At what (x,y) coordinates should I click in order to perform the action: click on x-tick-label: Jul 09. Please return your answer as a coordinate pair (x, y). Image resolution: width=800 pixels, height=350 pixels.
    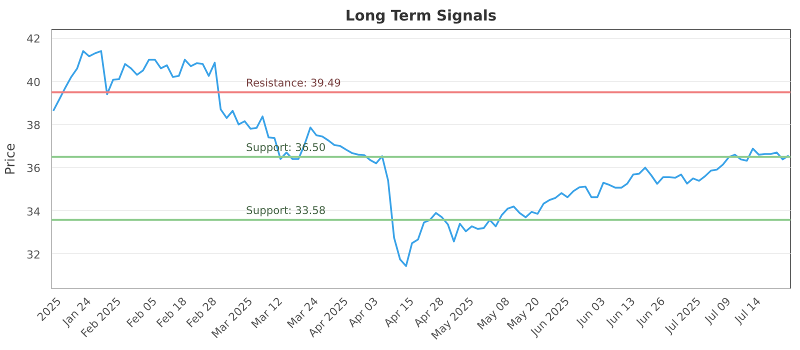
    Looking at the image, I should click on (718, 310).